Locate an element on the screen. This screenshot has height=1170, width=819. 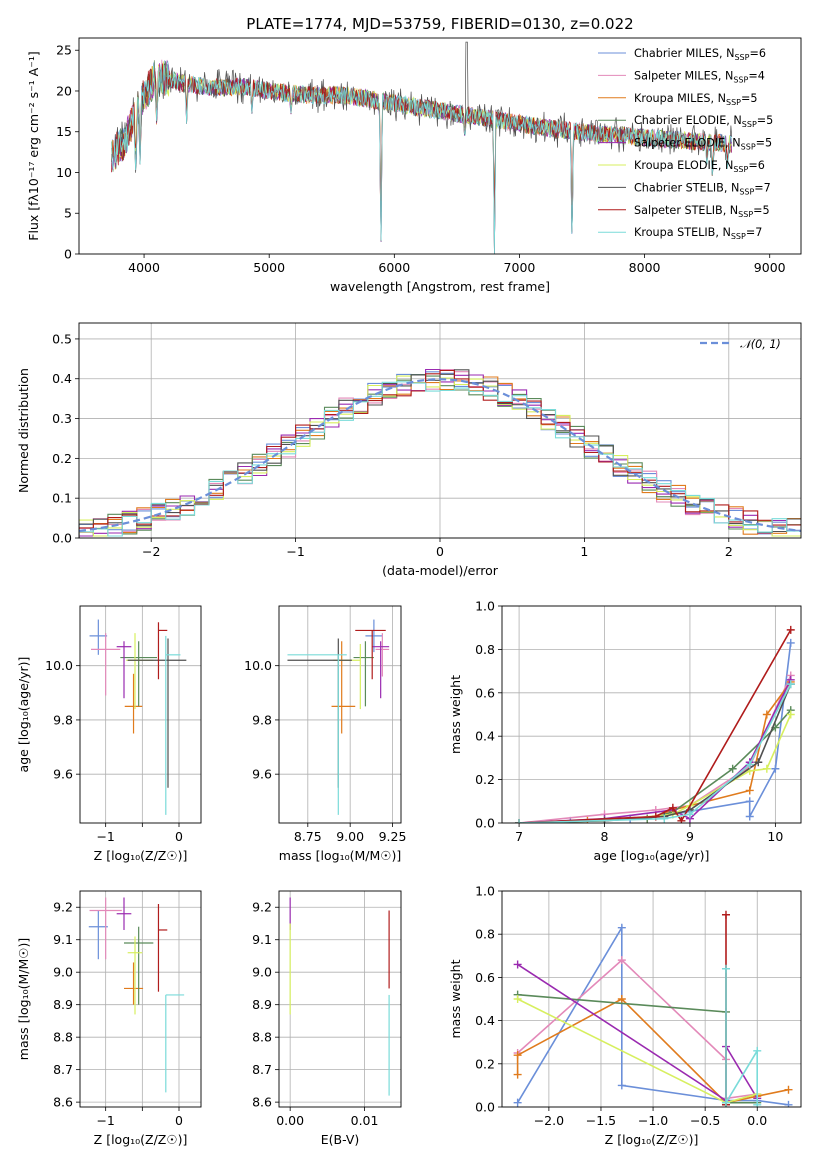
y-tick-label: 0.8 is located at coordinates (485, 649).